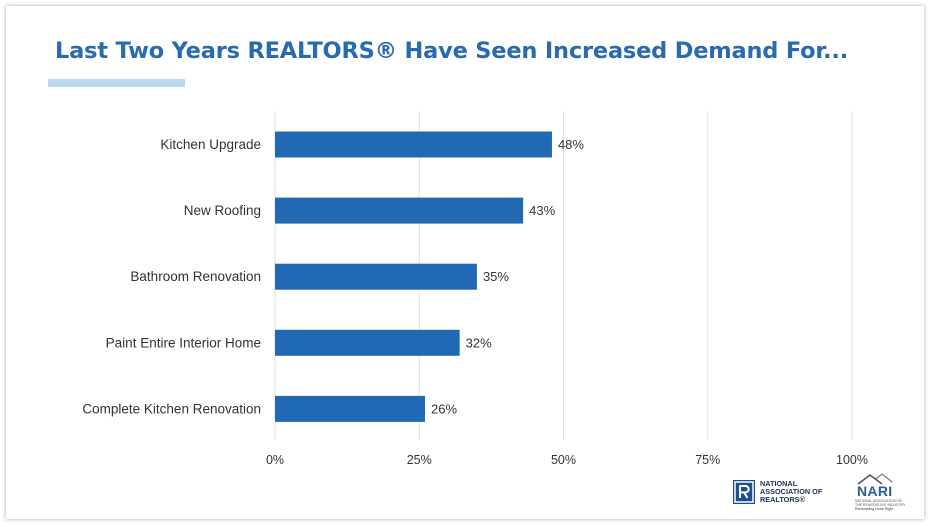 This screenshot has width=932, height=527. I want to click on nar-line-3: REALTORS®, so click(782, 500).